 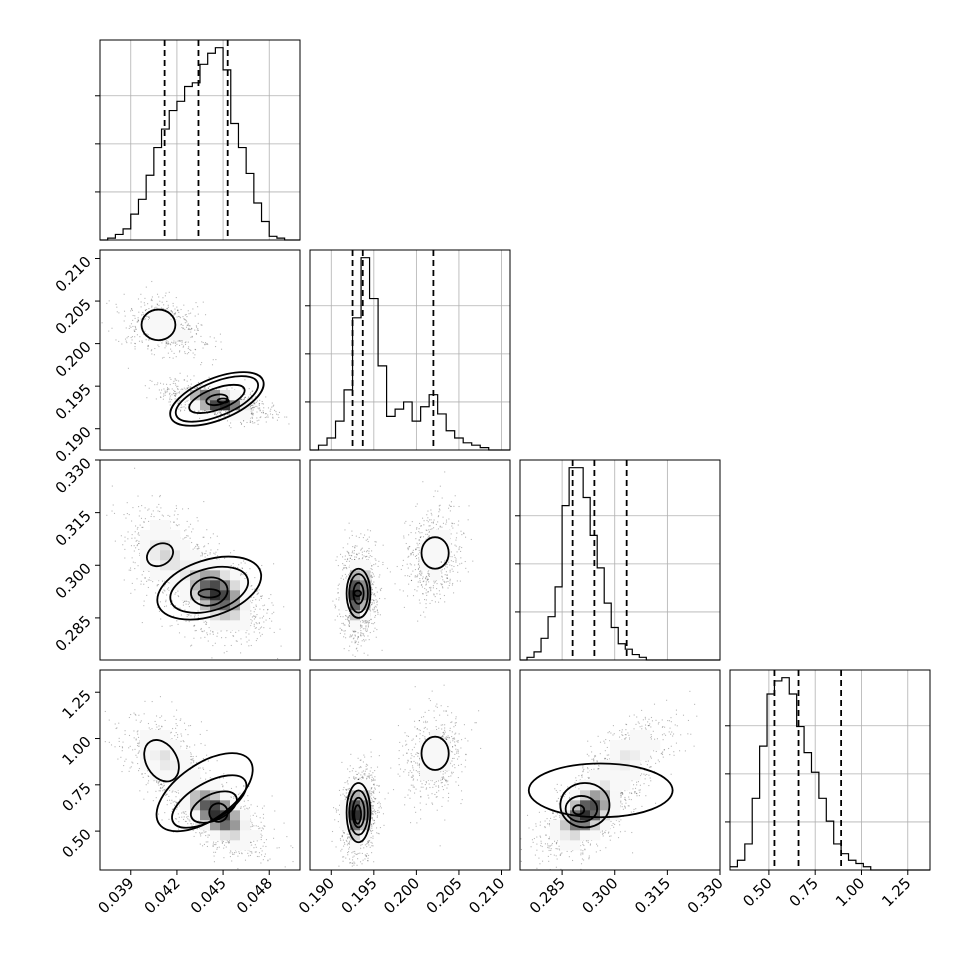 I want to click on contour-line, so click(x=160, y=555).